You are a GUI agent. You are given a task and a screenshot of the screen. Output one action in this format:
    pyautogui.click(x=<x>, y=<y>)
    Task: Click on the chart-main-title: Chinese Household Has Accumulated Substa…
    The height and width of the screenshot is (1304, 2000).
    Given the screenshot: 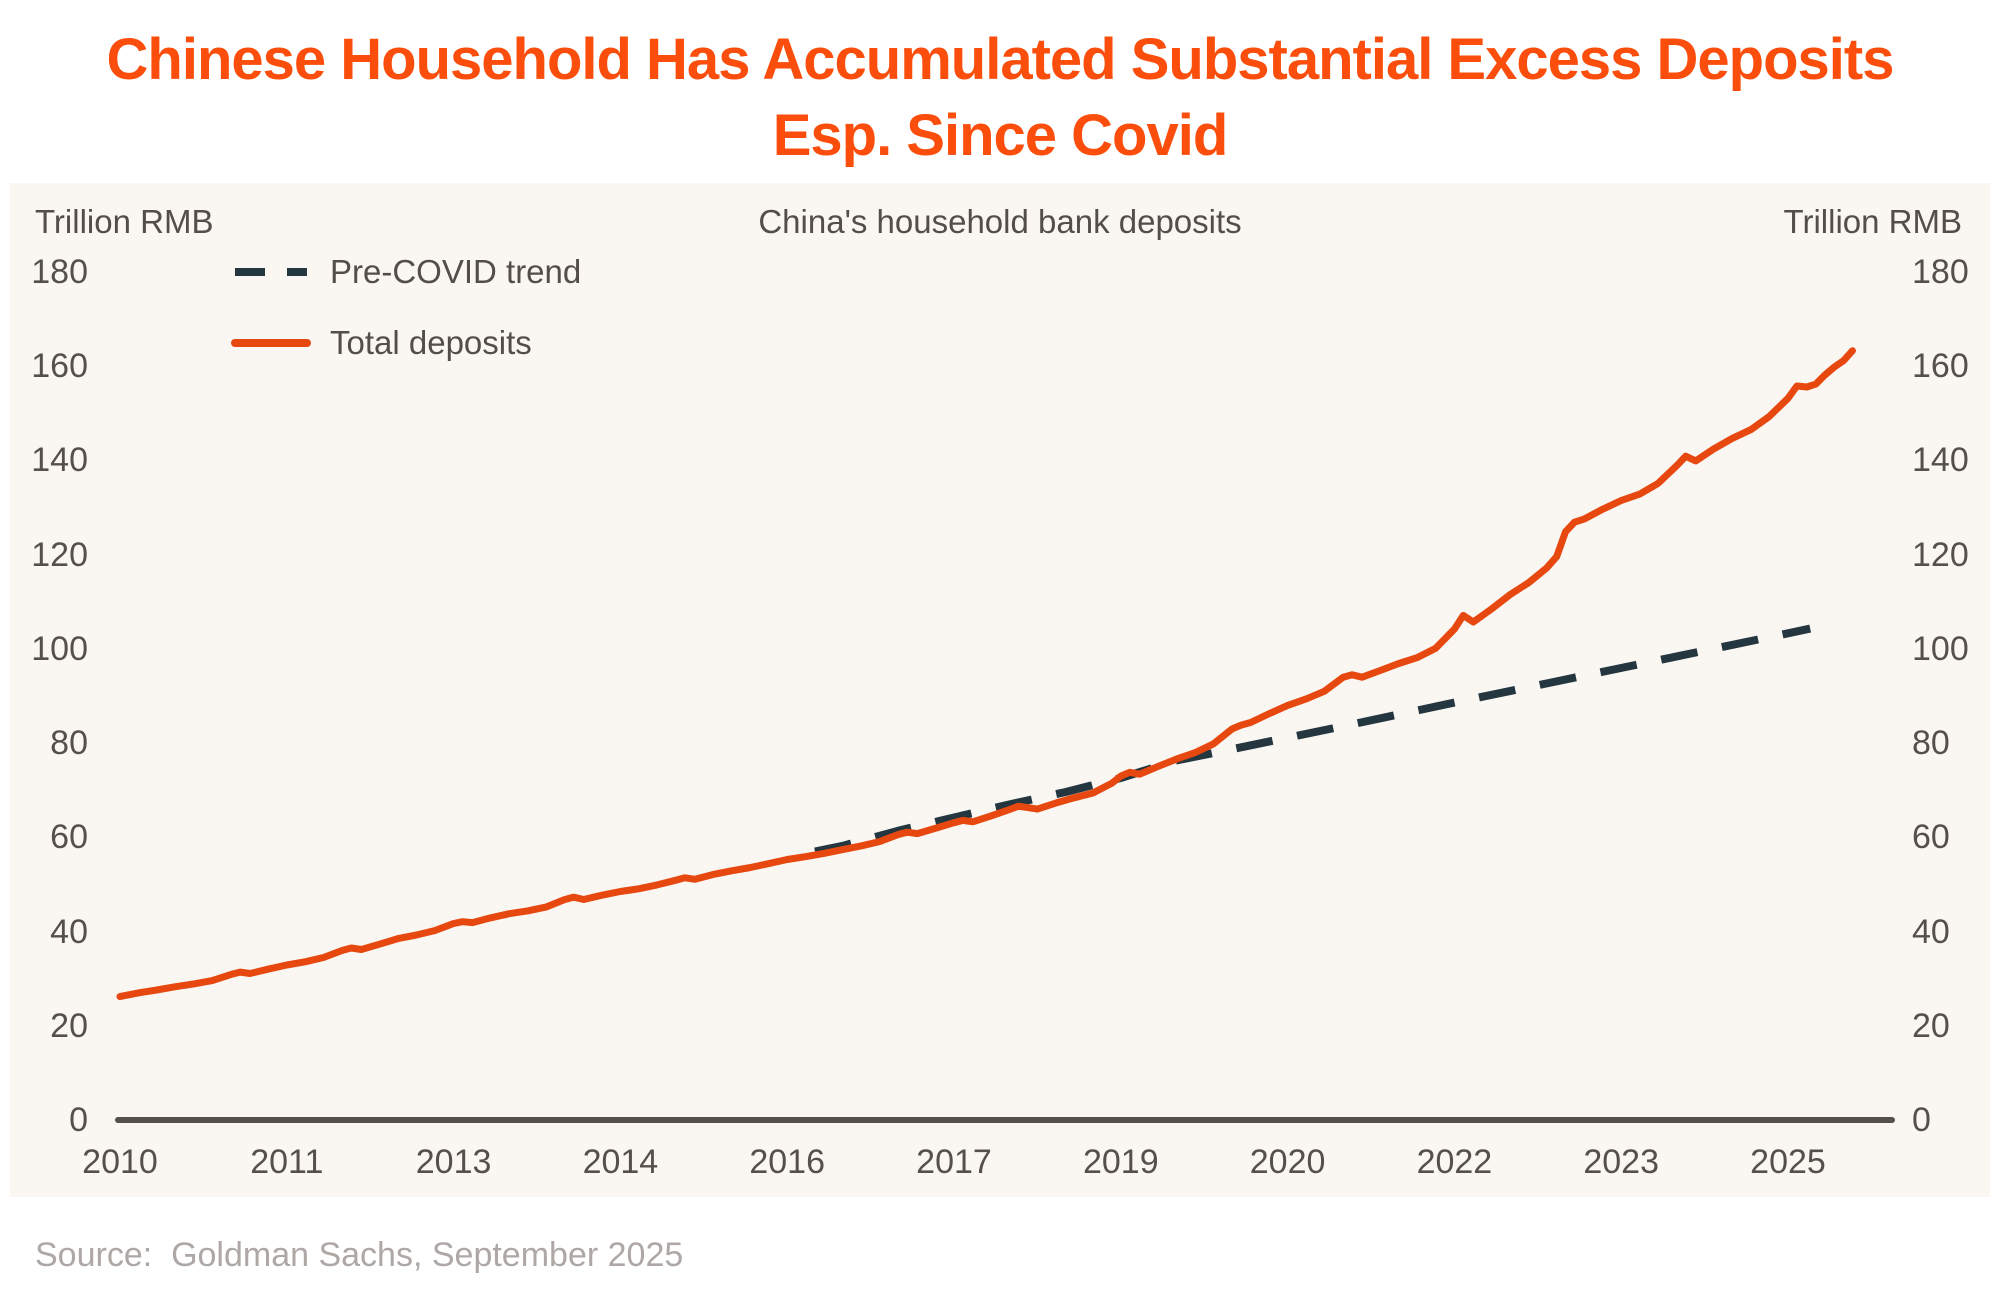 What is the action you would take?
    pyautogui.click(x=1000, y=98)
    